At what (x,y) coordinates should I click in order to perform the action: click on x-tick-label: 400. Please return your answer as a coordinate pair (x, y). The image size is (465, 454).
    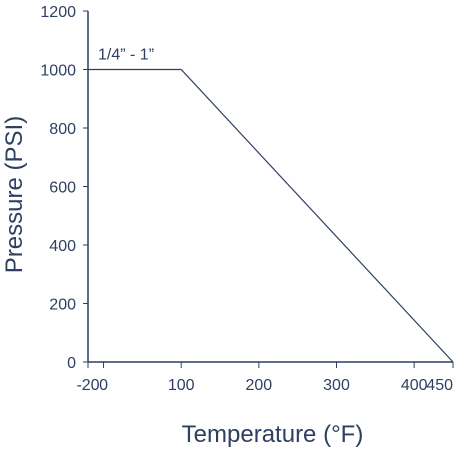
    Looking at the image, I should click on (414, 385).